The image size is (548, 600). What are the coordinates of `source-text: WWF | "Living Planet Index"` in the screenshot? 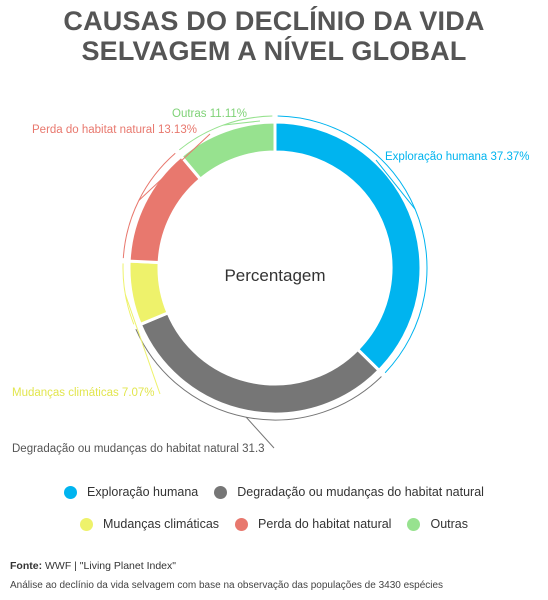 It's located at (110, 566).